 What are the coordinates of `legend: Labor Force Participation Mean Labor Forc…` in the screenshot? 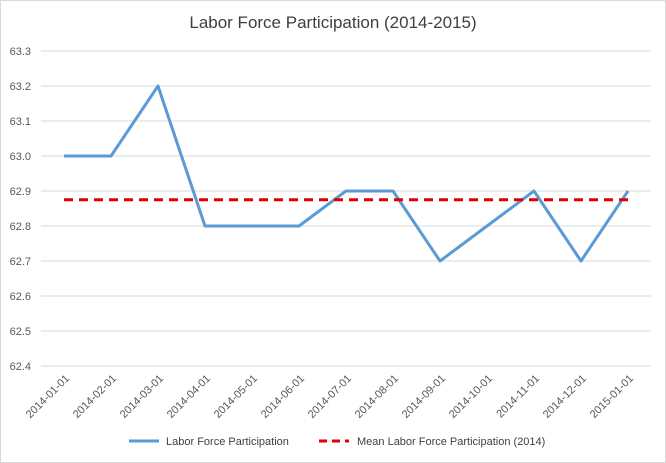 It's located at (337, 442).